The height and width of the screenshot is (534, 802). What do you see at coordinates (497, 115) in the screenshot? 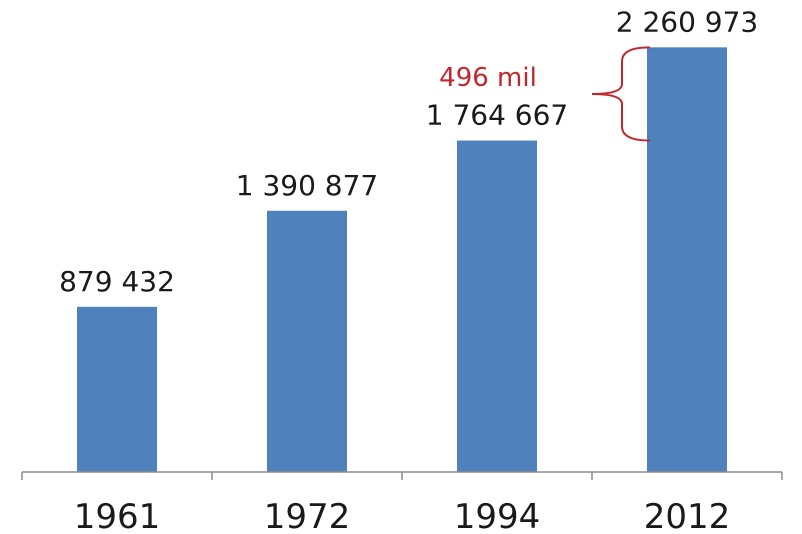
I see `value-label-1994: 1 764 667` at bounding box center [497, 115].